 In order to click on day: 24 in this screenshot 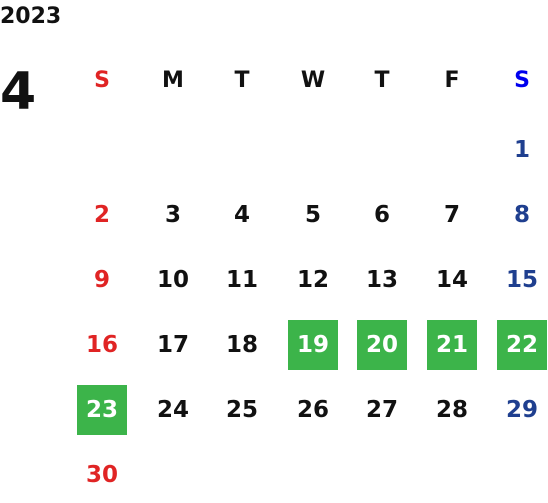, I will do `click(172, 410)`.